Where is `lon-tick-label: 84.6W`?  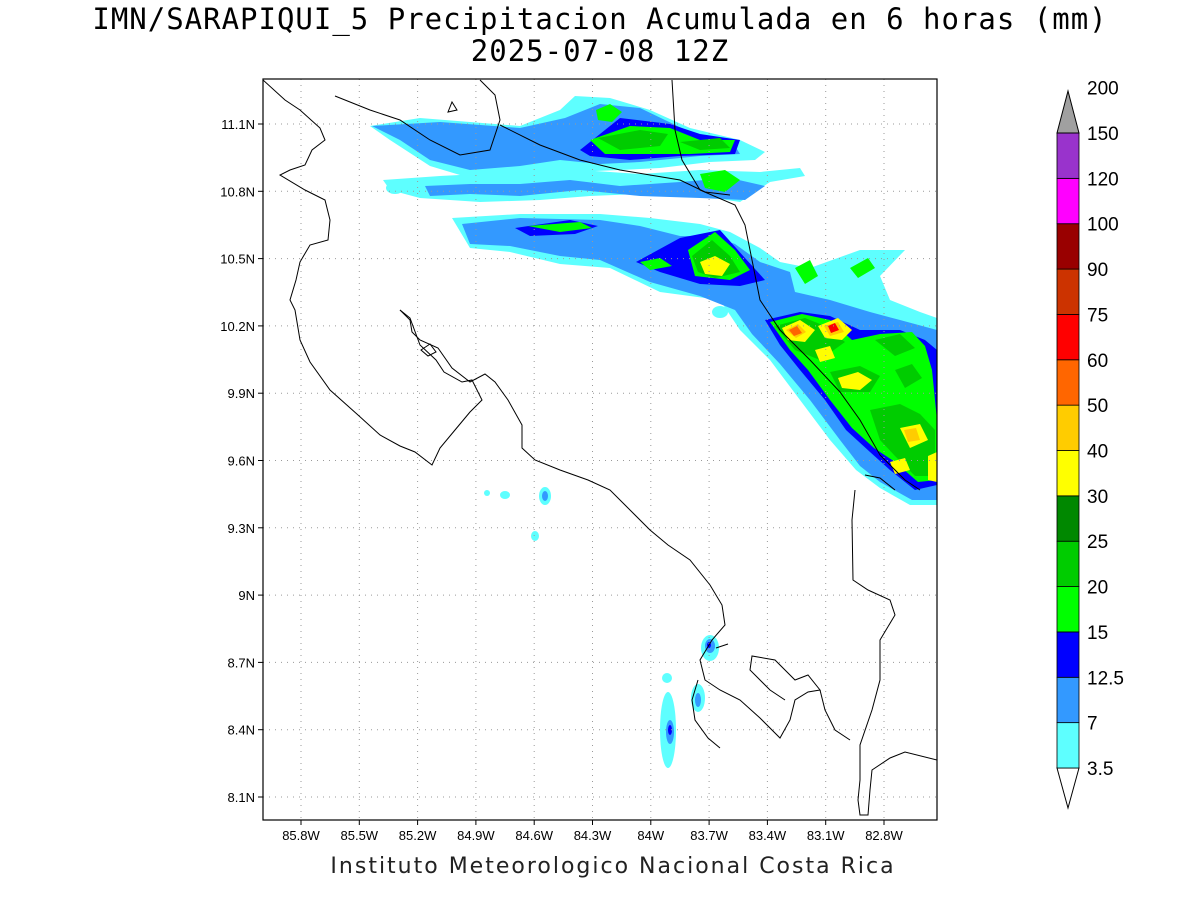
lon-tick-label: 84.6W is located at coordinates (534, 835).